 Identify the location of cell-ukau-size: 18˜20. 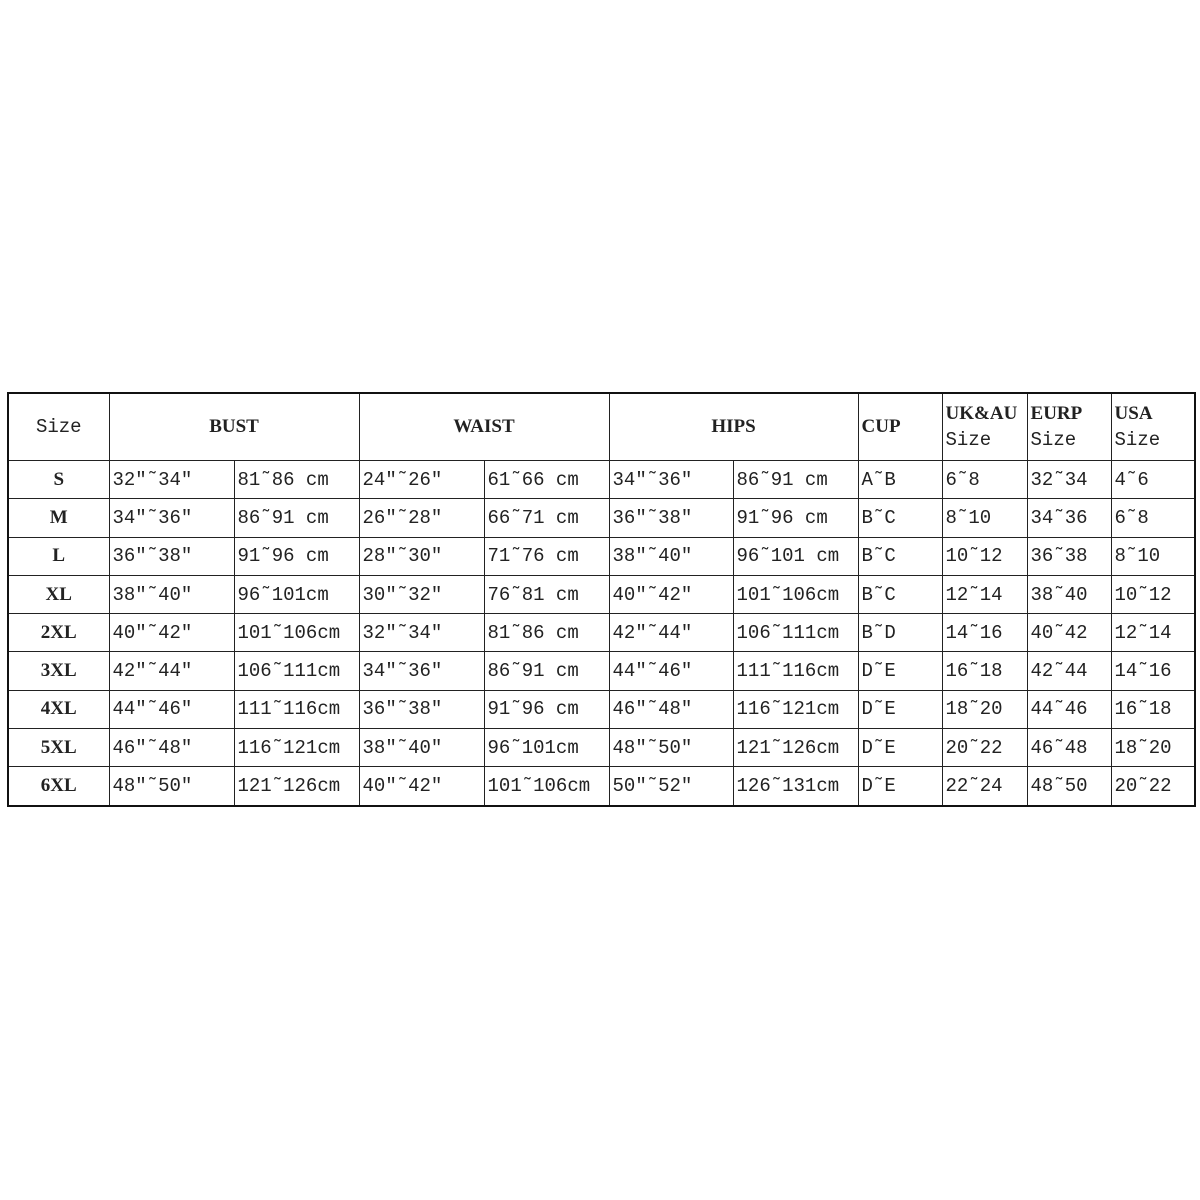
(984, 709).